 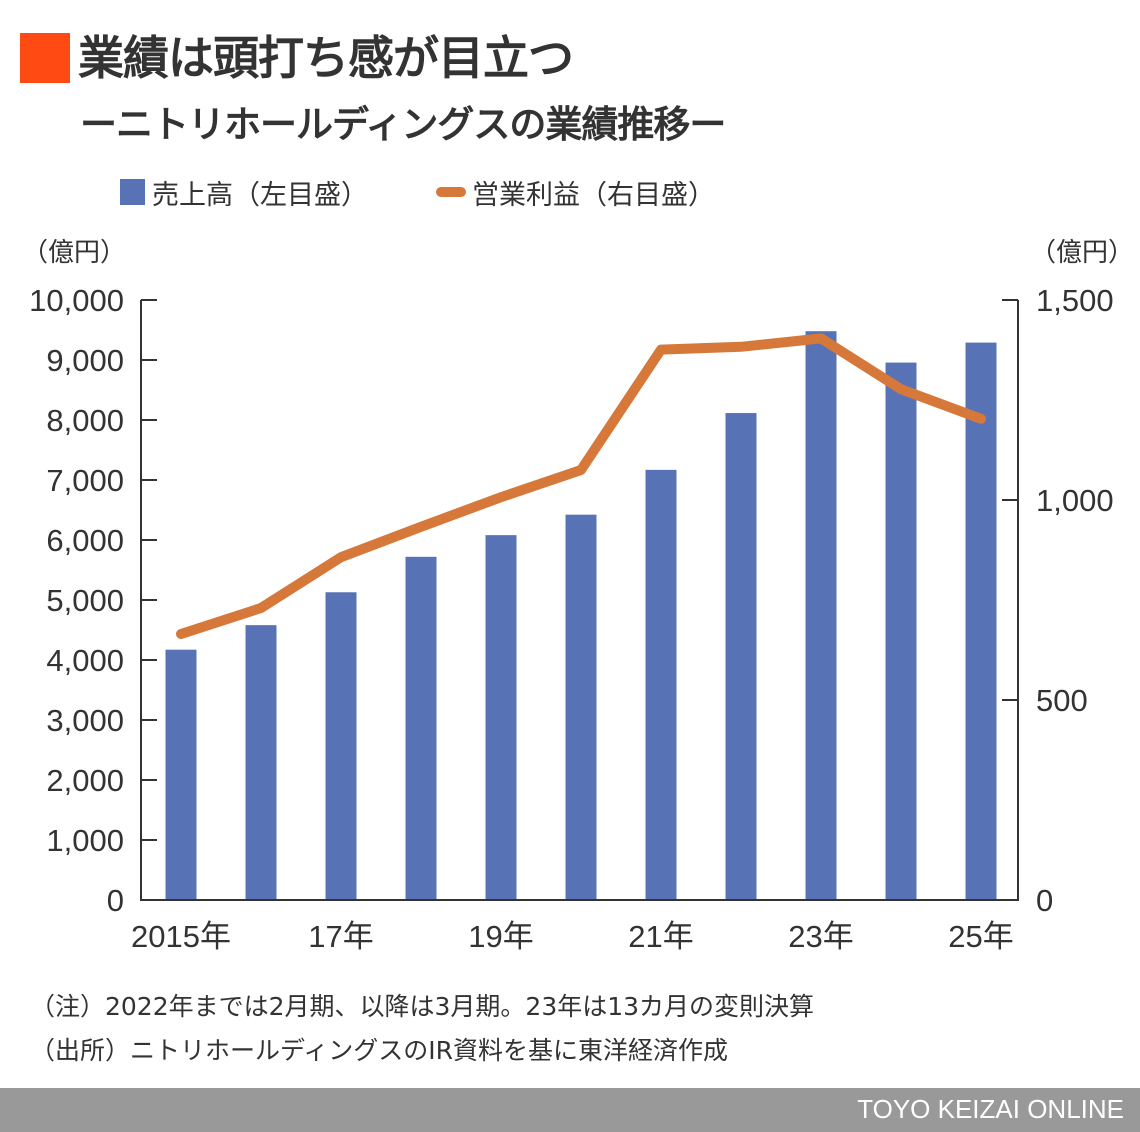 What do you see at coordinates (980, 936) in the screenshot?
I see `x-axis-tick-label: 25年` at bounding box center [980, 936].